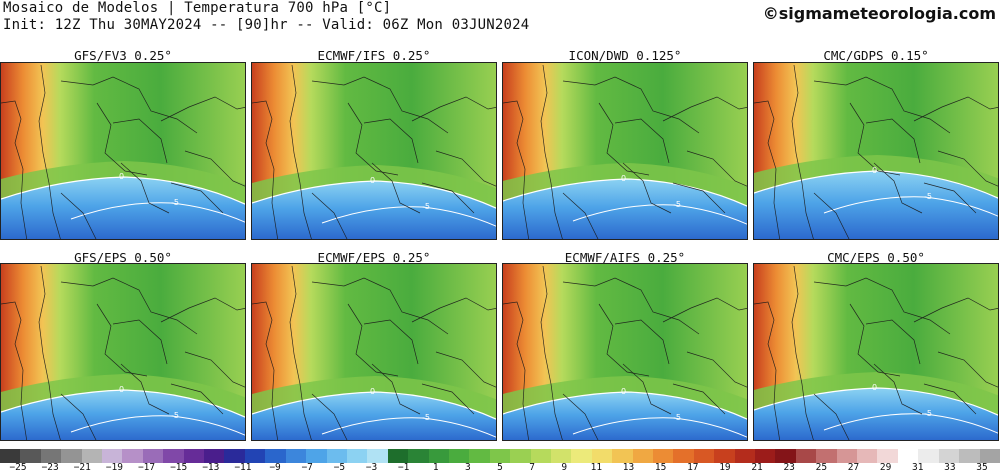 The width and height of the screenshot is (1000, 473). Describe the element at coordinates (564, 467) in the screenshot. I see `colorbar-tick-label: 9` at that location.